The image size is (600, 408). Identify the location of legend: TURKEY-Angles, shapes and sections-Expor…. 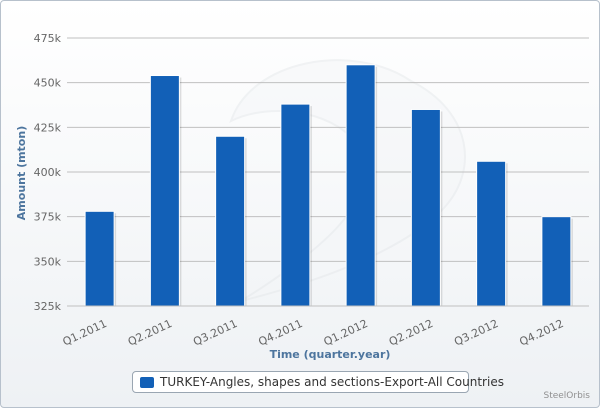
(318, 382).